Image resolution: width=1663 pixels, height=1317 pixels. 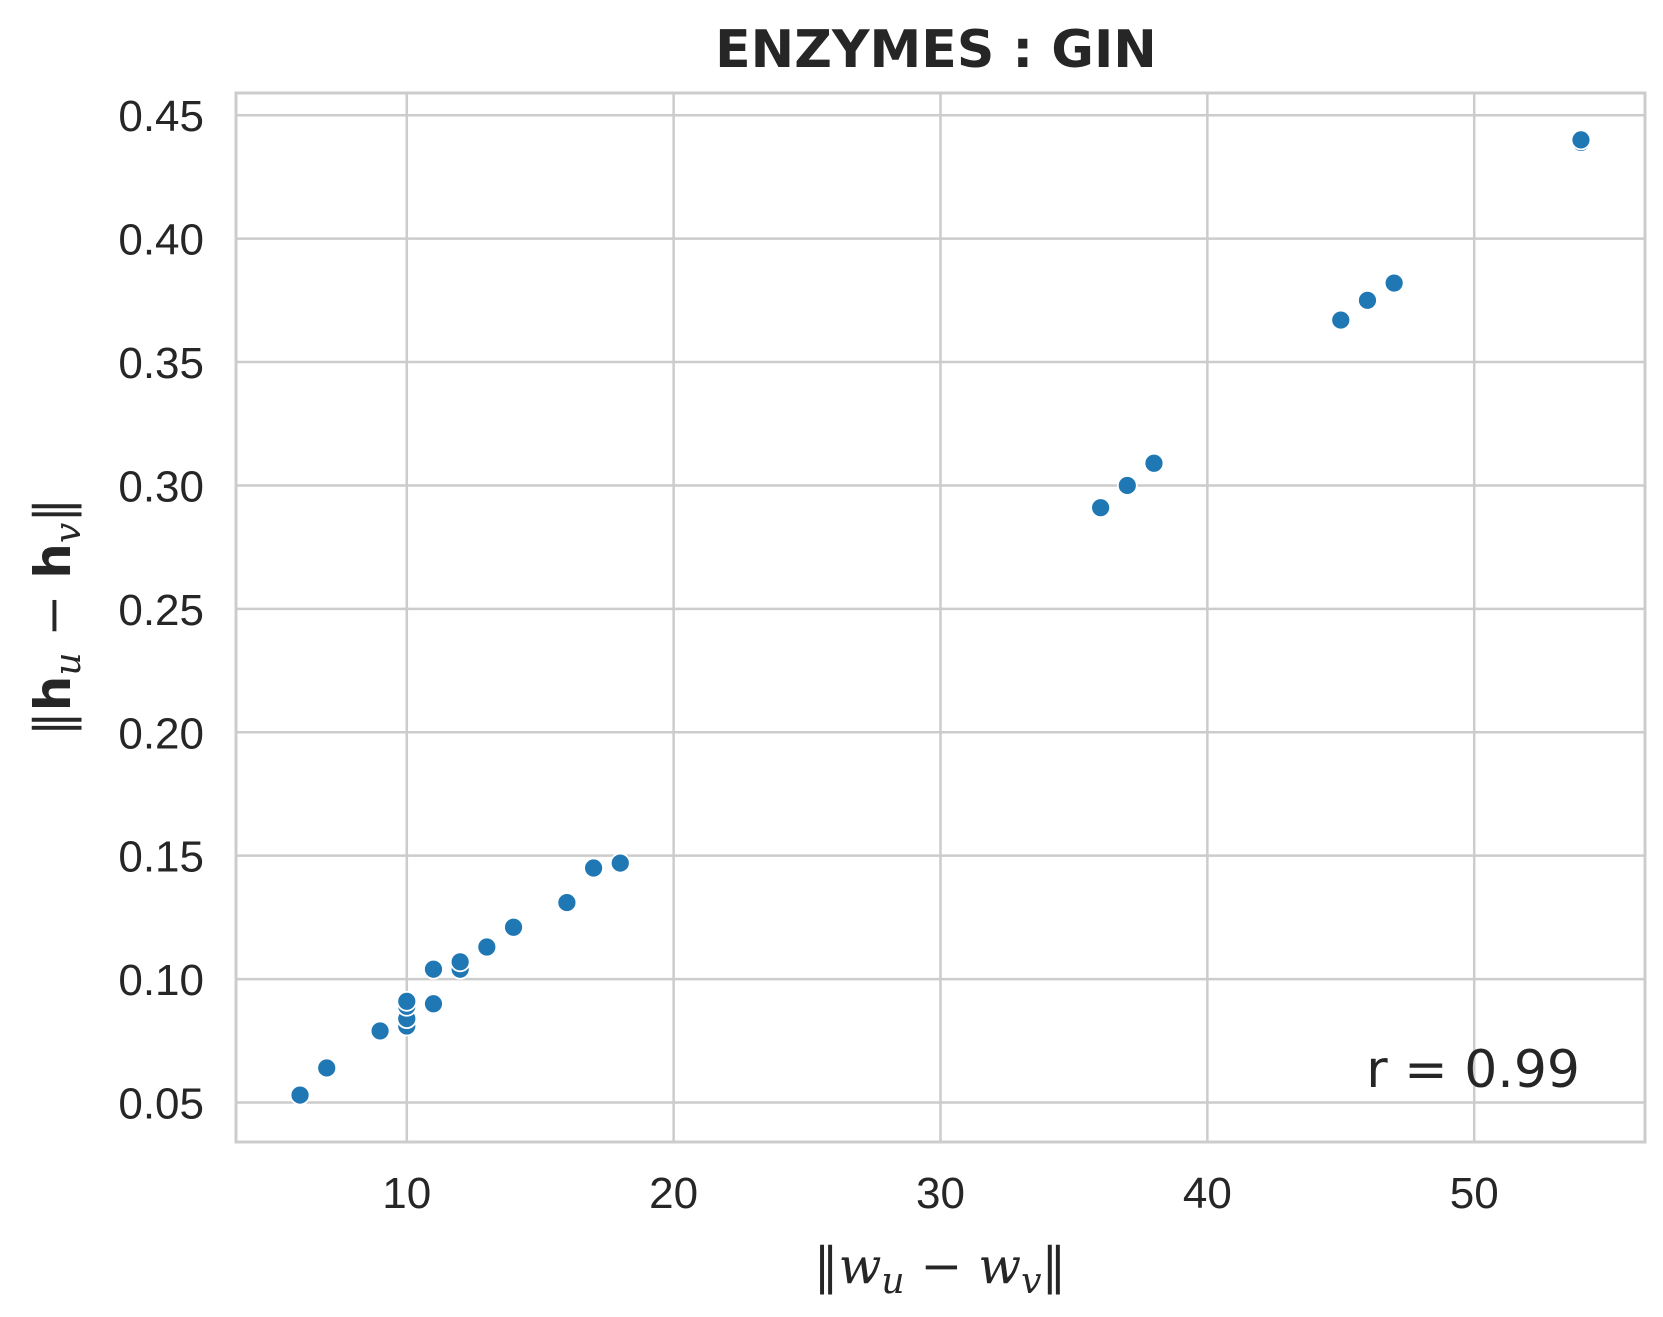 What do you see at coordinates (161, 733) in the screenshot?
I see `y-tick-label: 0.20` at bounding box center [161, 733].